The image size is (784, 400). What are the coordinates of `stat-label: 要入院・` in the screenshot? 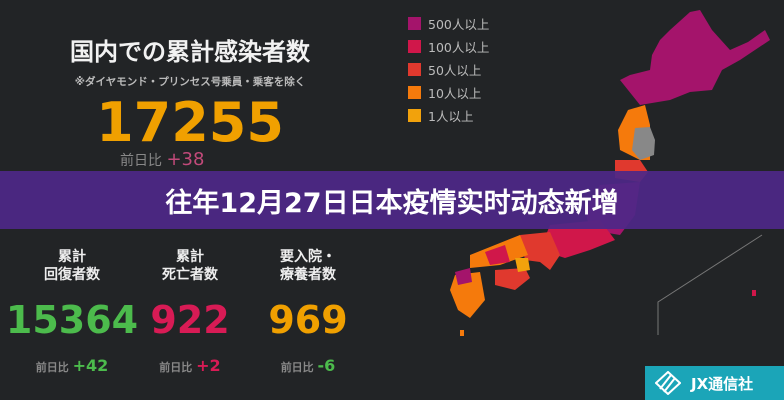 It's located at (308, 257).